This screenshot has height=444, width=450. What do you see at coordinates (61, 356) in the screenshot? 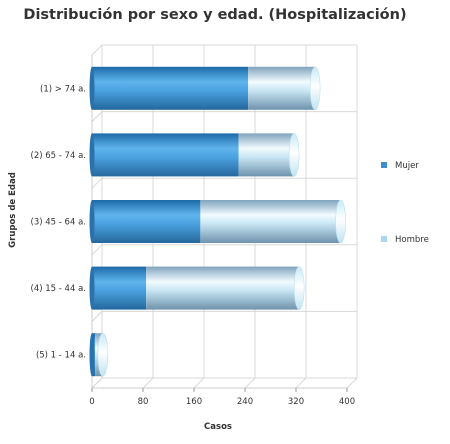
I see `category-label: (5) 1 - 14 a.` at bounding box center [61, 356].